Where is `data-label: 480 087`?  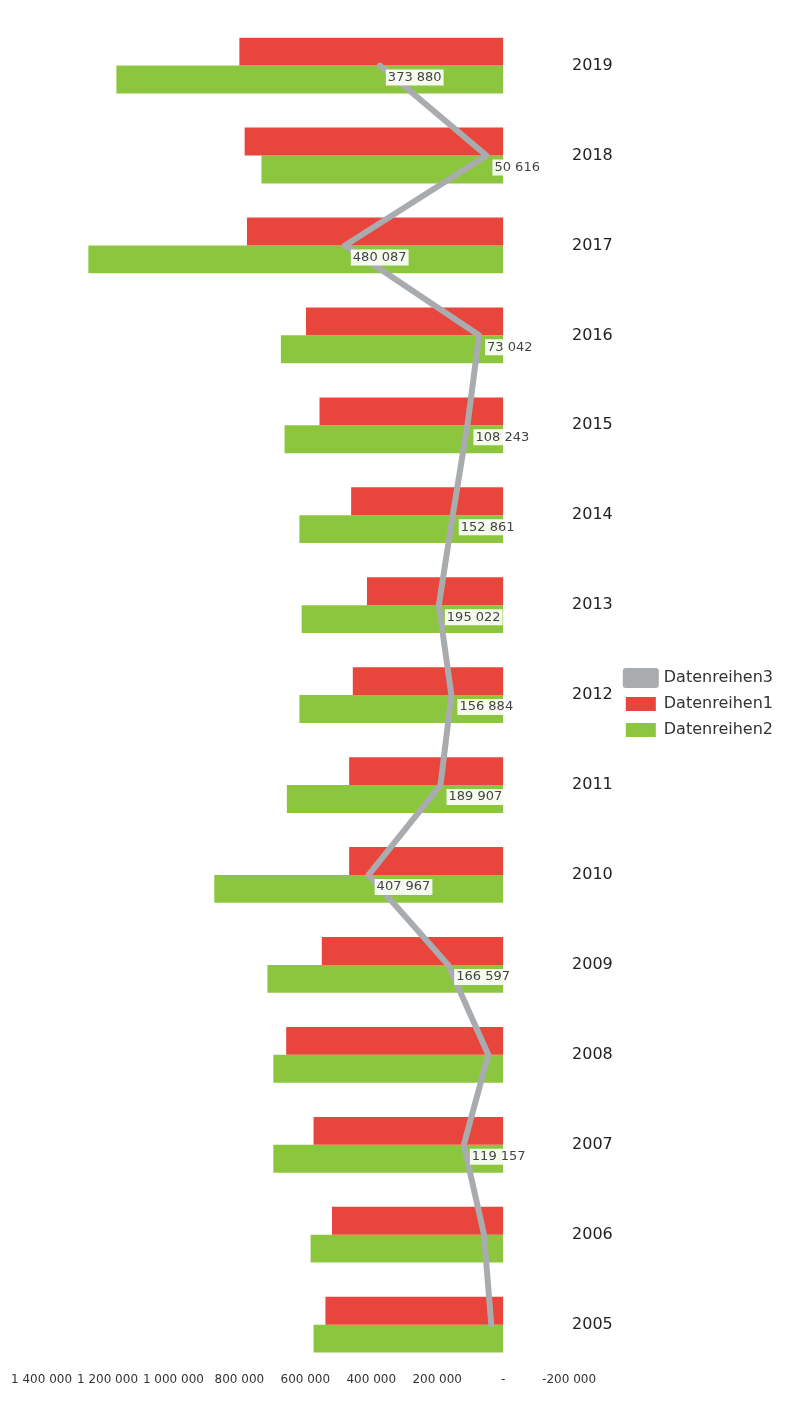
data-label: 480 087 is located at coordinates (379, 256).